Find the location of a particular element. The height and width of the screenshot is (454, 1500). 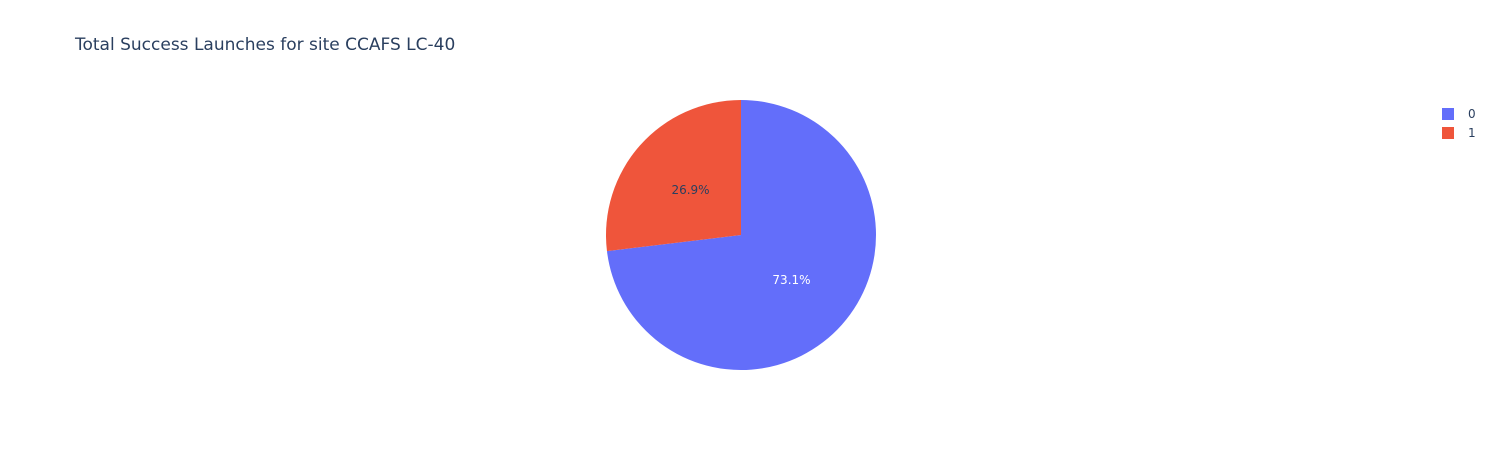

legend-item-1: 1 is located at coordinates (1459, 133).